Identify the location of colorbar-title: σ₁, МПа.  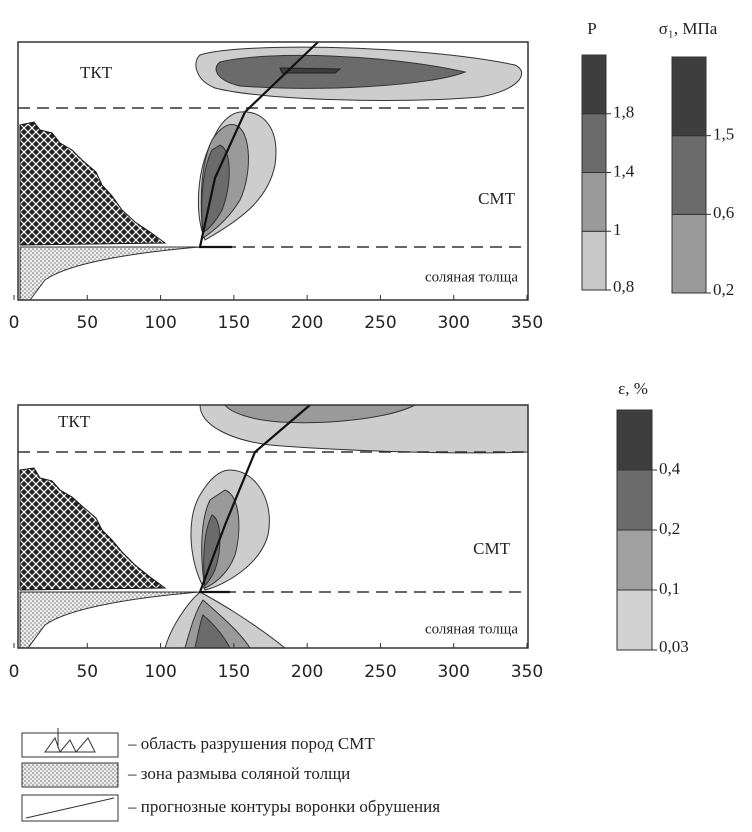
(688, 28).